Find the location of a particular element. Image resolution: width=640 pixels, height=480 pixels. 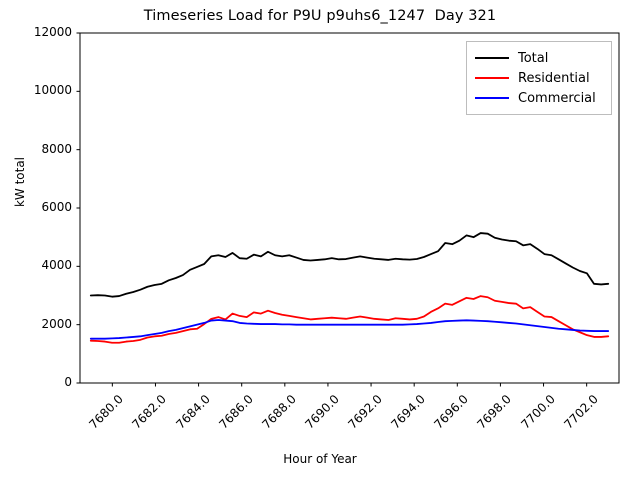

legend-item-commercial: Commercial is located at coordinates (539, 98).